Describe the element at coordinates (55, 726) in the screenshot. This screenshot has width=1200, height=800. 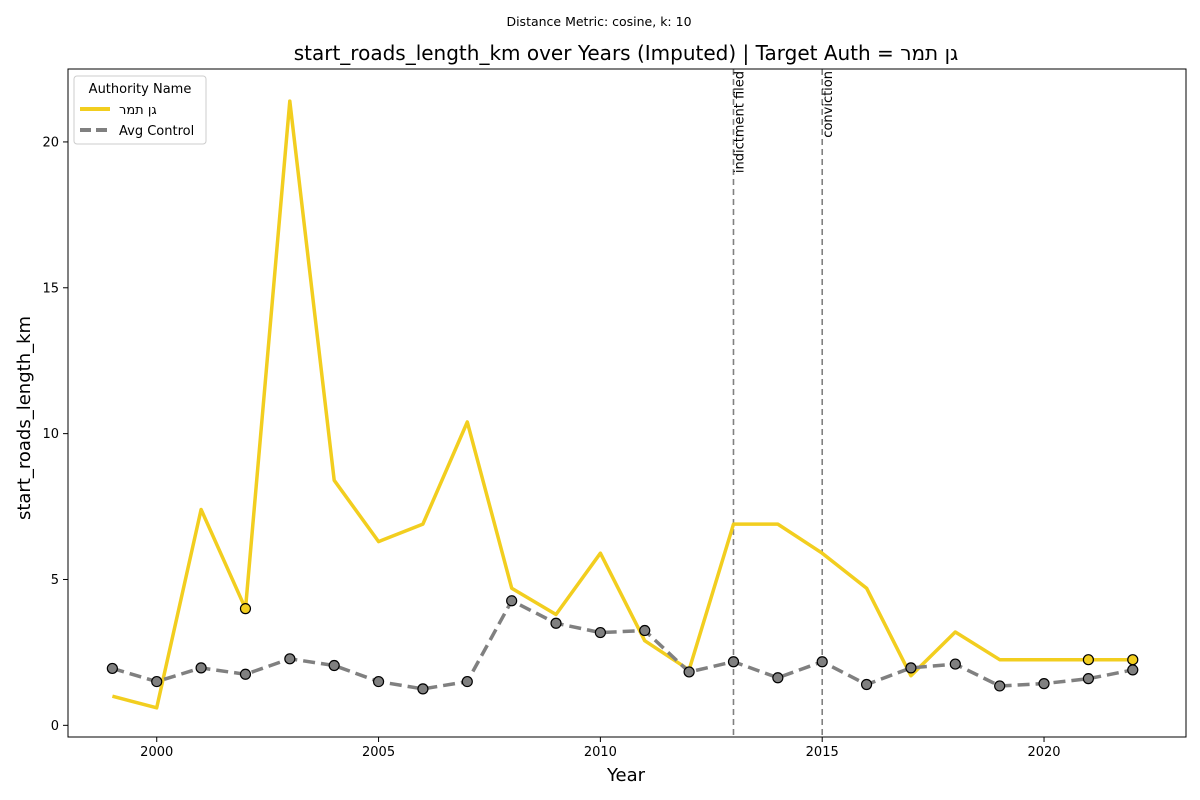
I see `y-tick-label: 0` at that location.